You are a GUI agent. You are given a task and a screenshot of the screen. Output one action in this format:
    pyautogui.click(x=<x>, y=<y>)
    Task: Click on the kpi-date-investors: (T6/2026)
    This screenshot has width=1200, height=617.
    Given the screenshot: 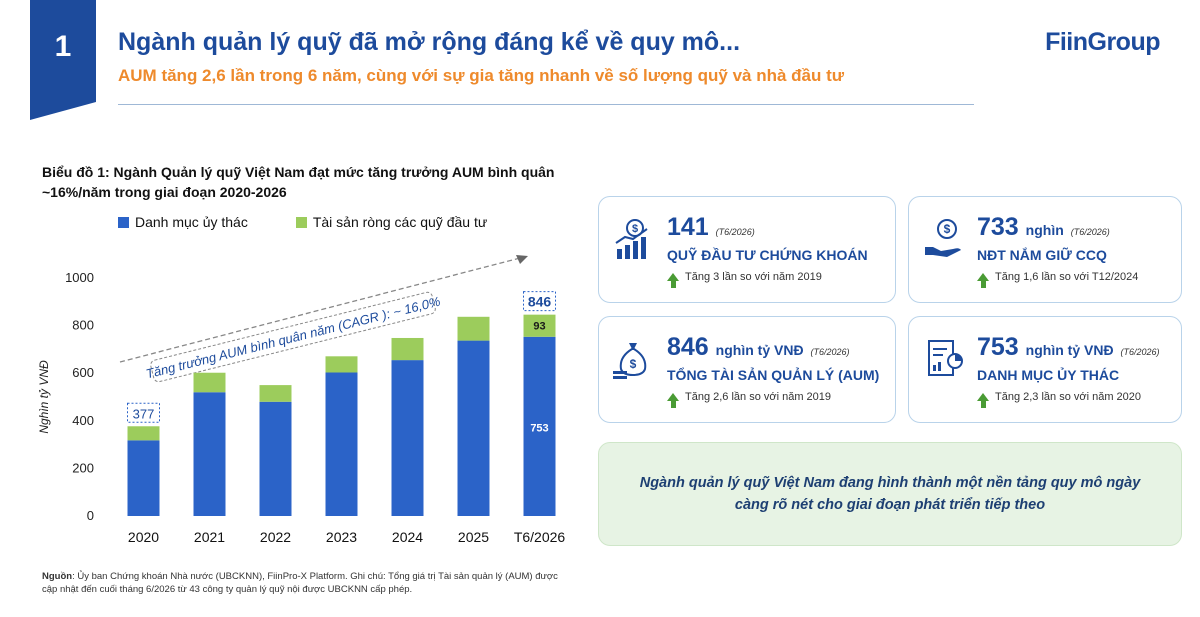 What is the action you would take?
    pyautogui.click(x=1090, y=232)
    